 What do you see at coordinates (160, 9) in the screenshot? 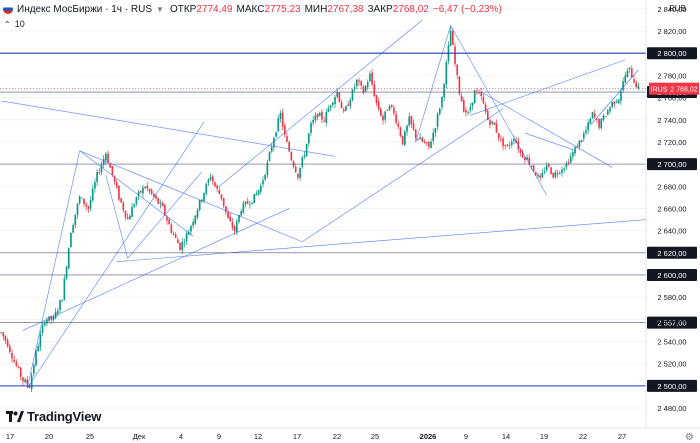
I see `chevron-down-icon: ▼` at bounding box center [160, 9].